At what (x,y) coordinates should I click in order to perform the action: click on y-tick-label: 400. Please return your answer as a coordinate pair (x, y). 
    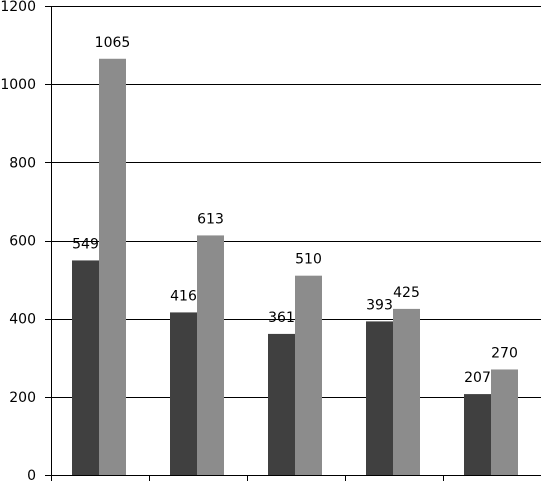
    Looking at the image, I should click on (22, 320).